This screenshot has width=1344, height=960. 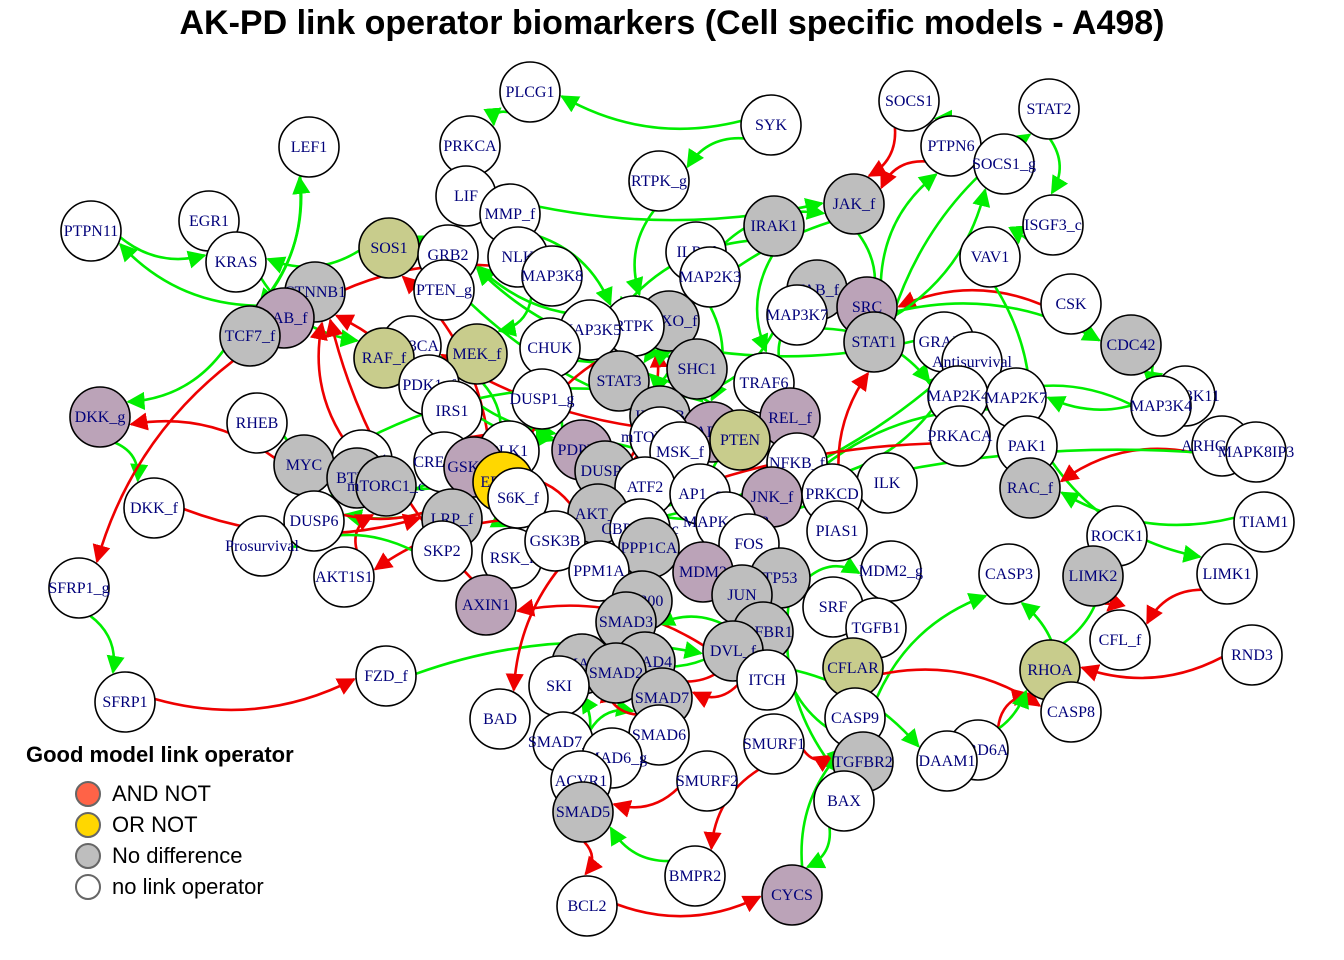 What do you see at coordinates (854, 204) in the screenshot?
I see `node-jak-f: JAK_f` at bounding box center [854, 204].